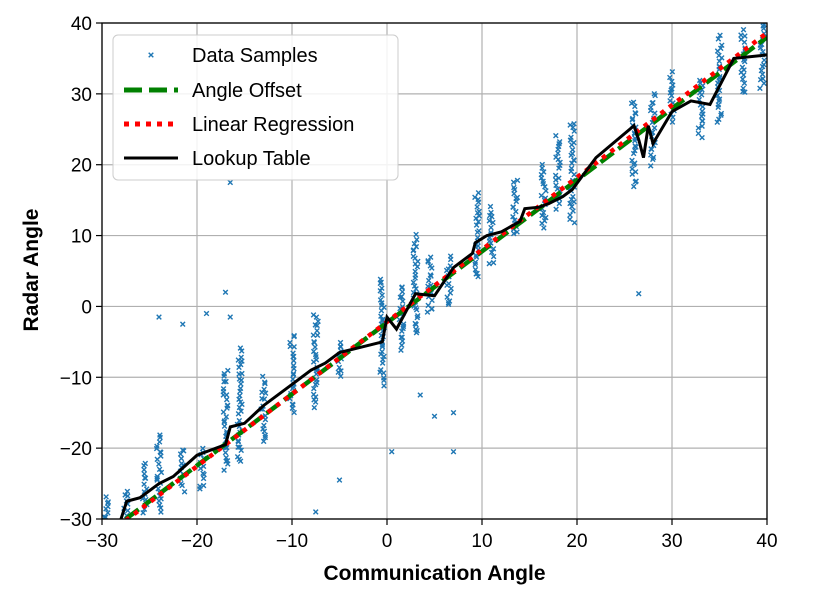 This screenshot has height=590, width=831. Describe the element at coordinates (481, 541) in the screenshot. I see `x-tick-label: 10` at that location.